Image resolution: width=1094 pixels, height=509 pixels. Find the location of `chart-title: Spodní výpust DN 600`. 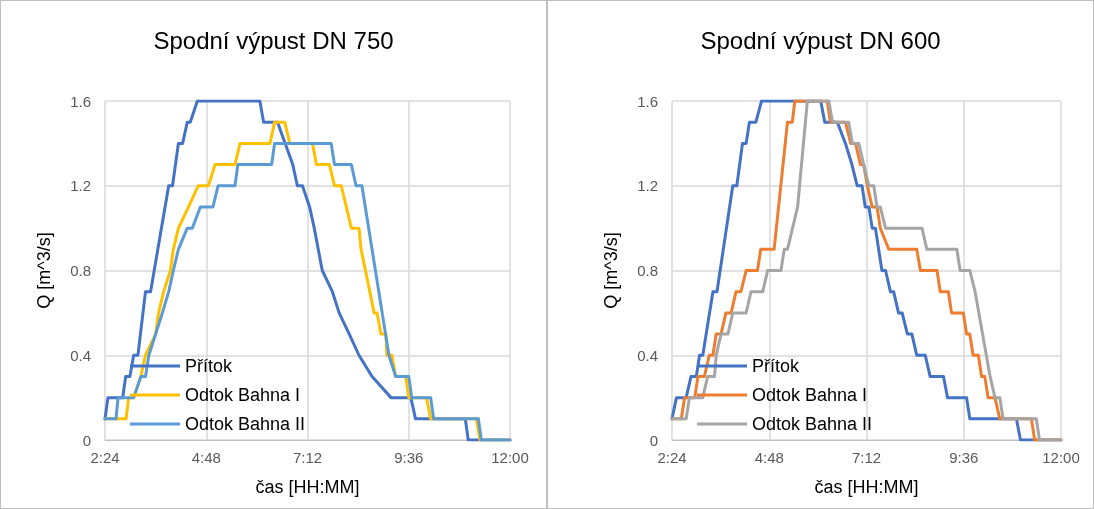

chart-title: Spodní výpust DN 600 is located at coordinates (820, 40).